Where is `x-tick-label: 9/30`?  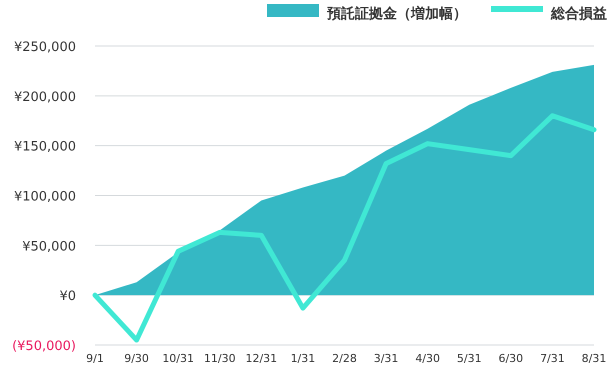 x-tick-label: 9/30 is located at coordinates (136, 358).